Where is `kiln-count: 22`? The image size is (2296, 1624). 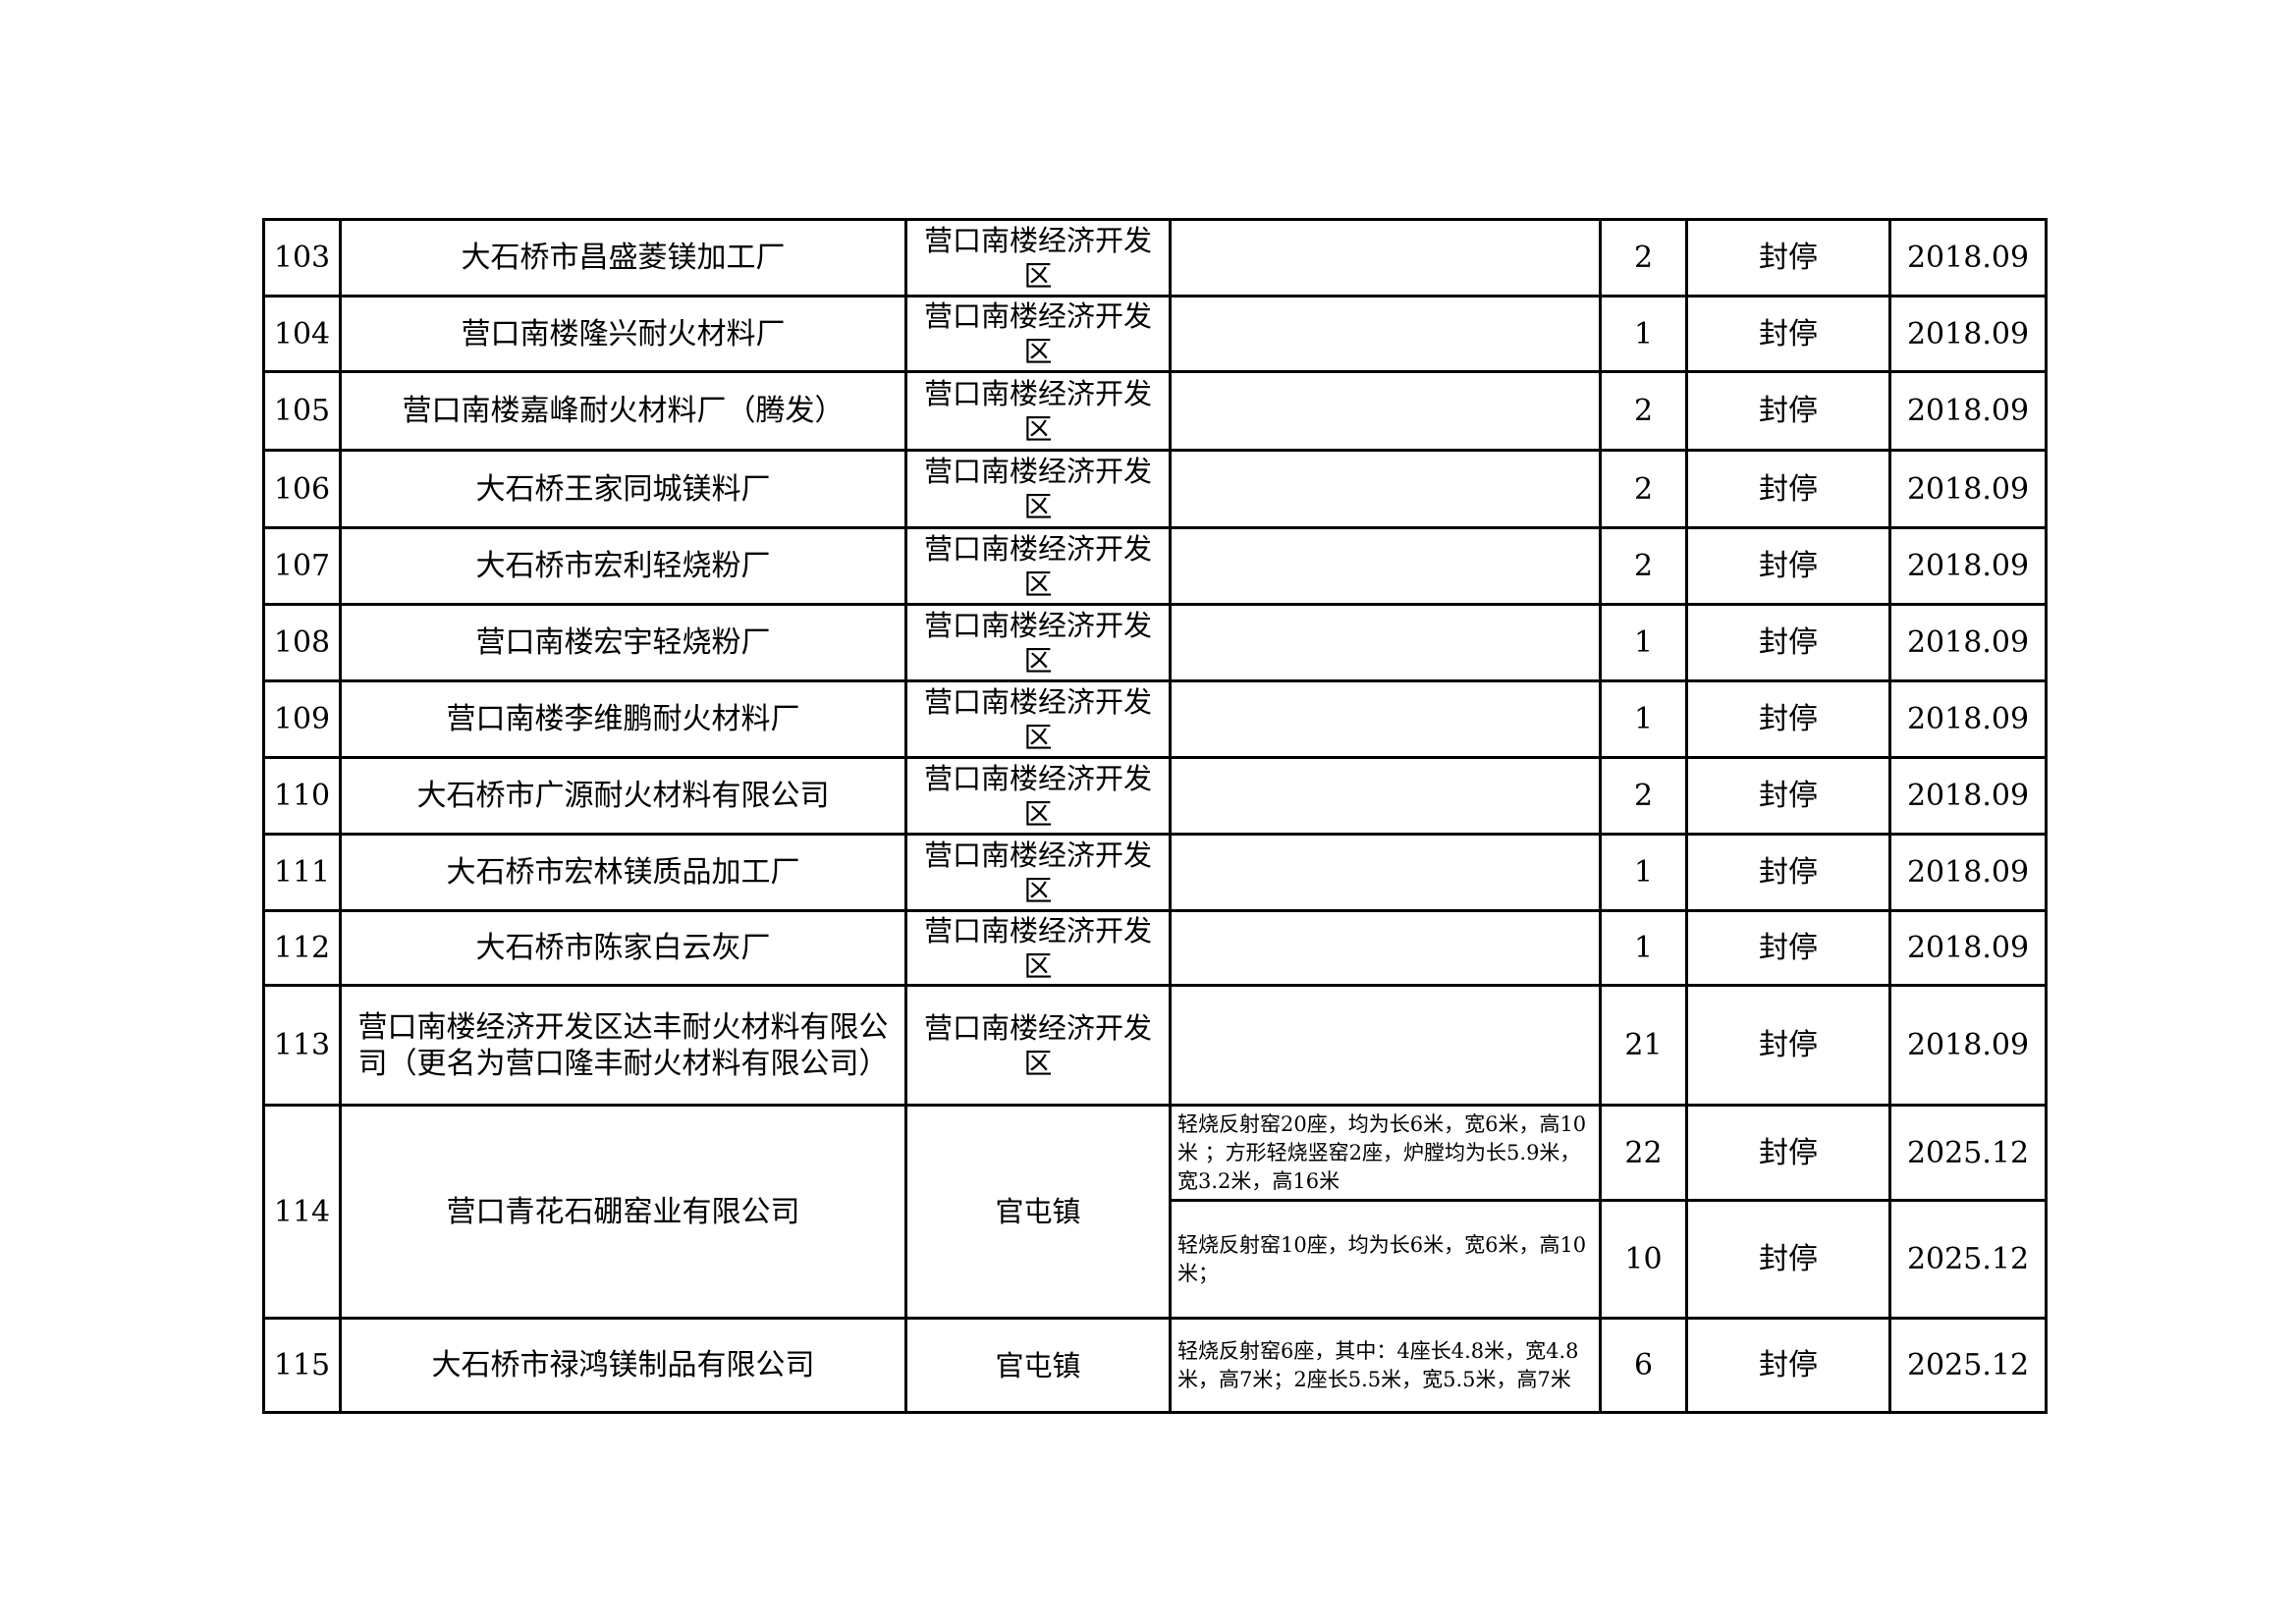
kiln-count: 22 is located at coordinates (1643, 1153).